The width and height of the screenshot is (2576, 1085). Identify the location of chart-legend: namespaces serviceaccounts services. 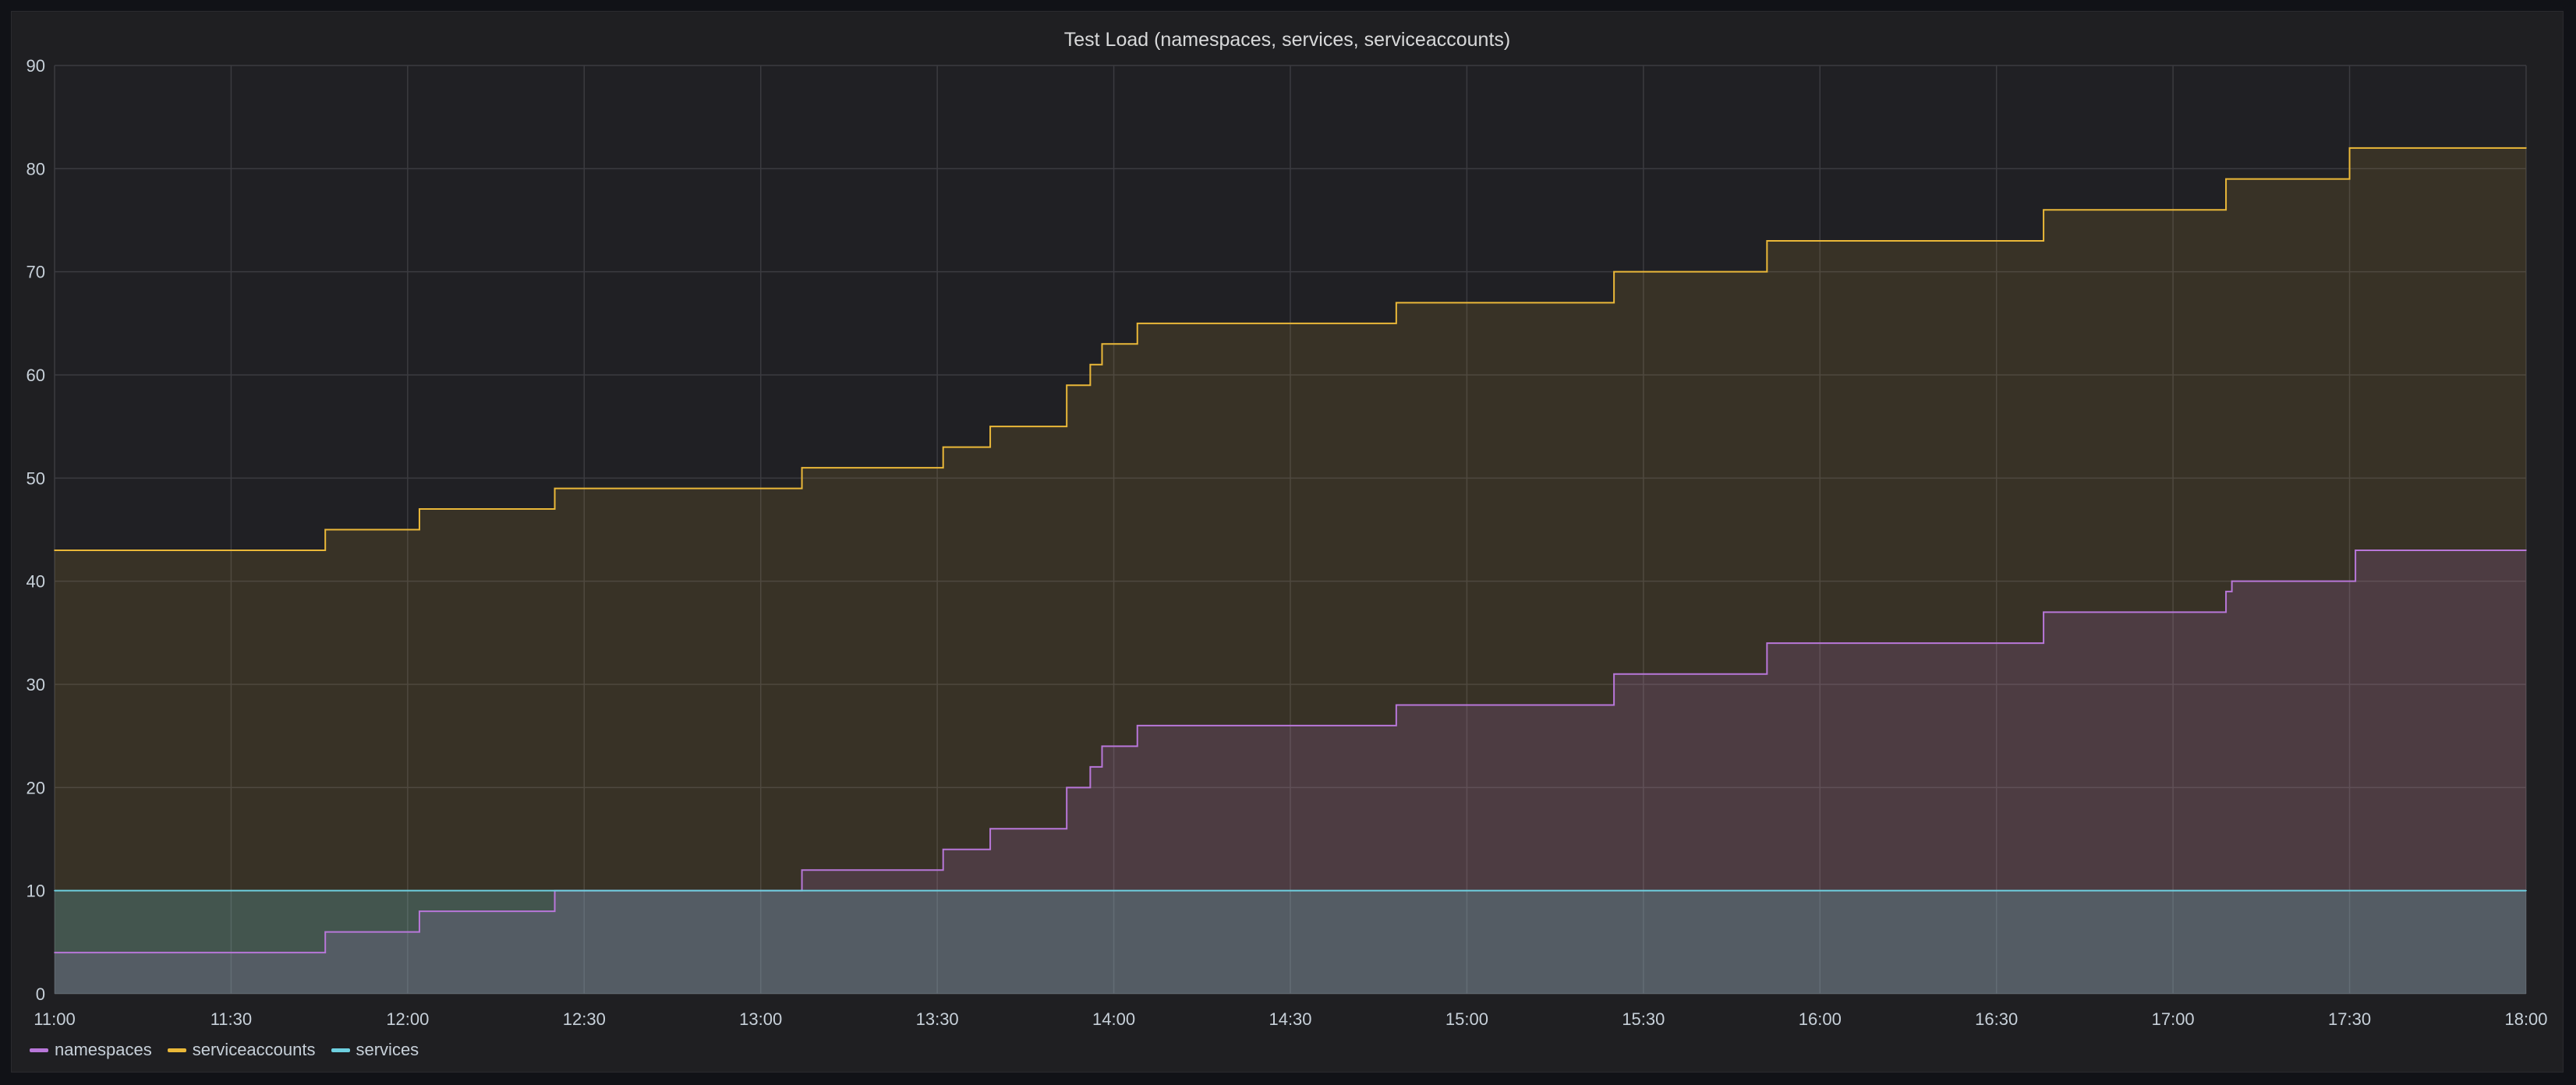
(224, 1050).